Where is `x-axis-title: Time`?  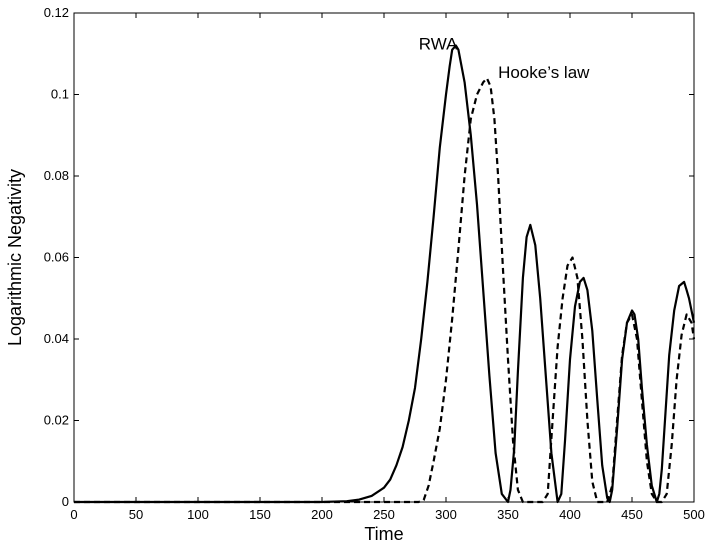
x-axis-title: Time is located at coordinates (383, 534).